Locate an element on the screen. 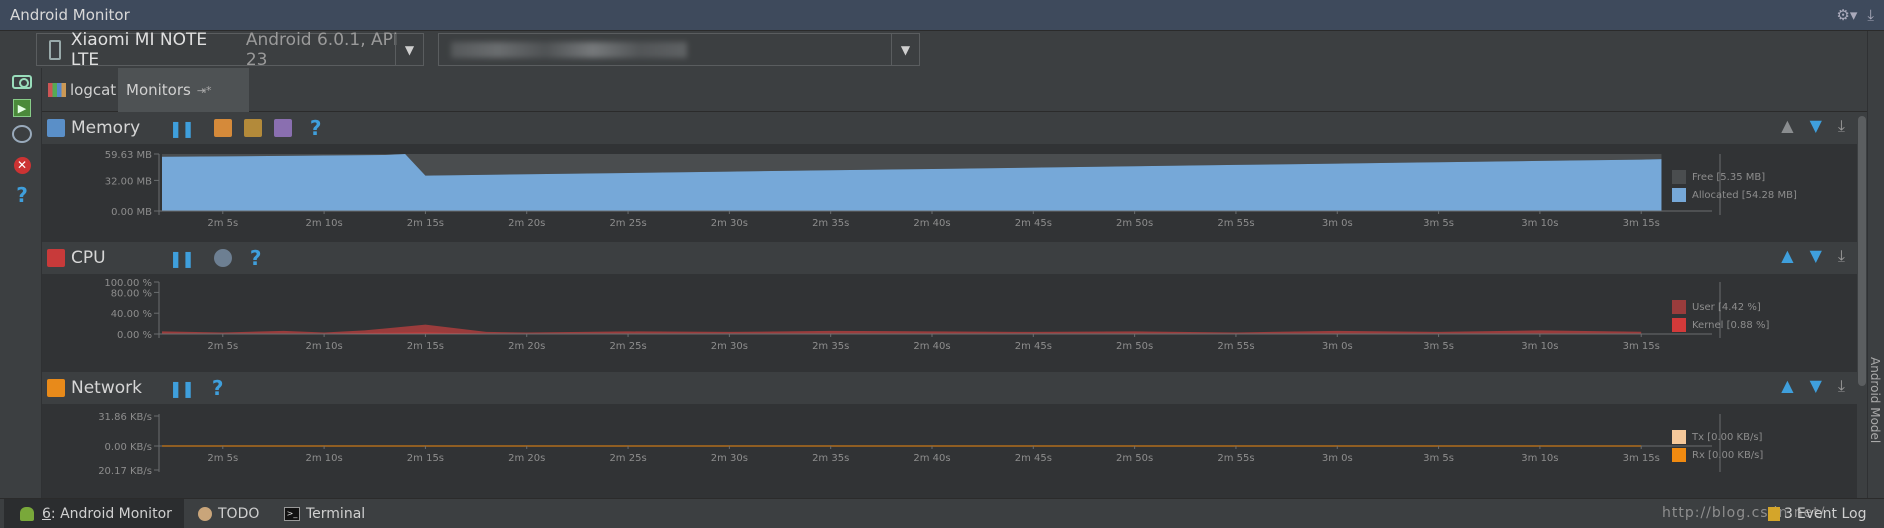 The height and width of the screenshot is (528, 1884). memory-x-tick-label: 2m 35s is located at coordinates (830, 223).